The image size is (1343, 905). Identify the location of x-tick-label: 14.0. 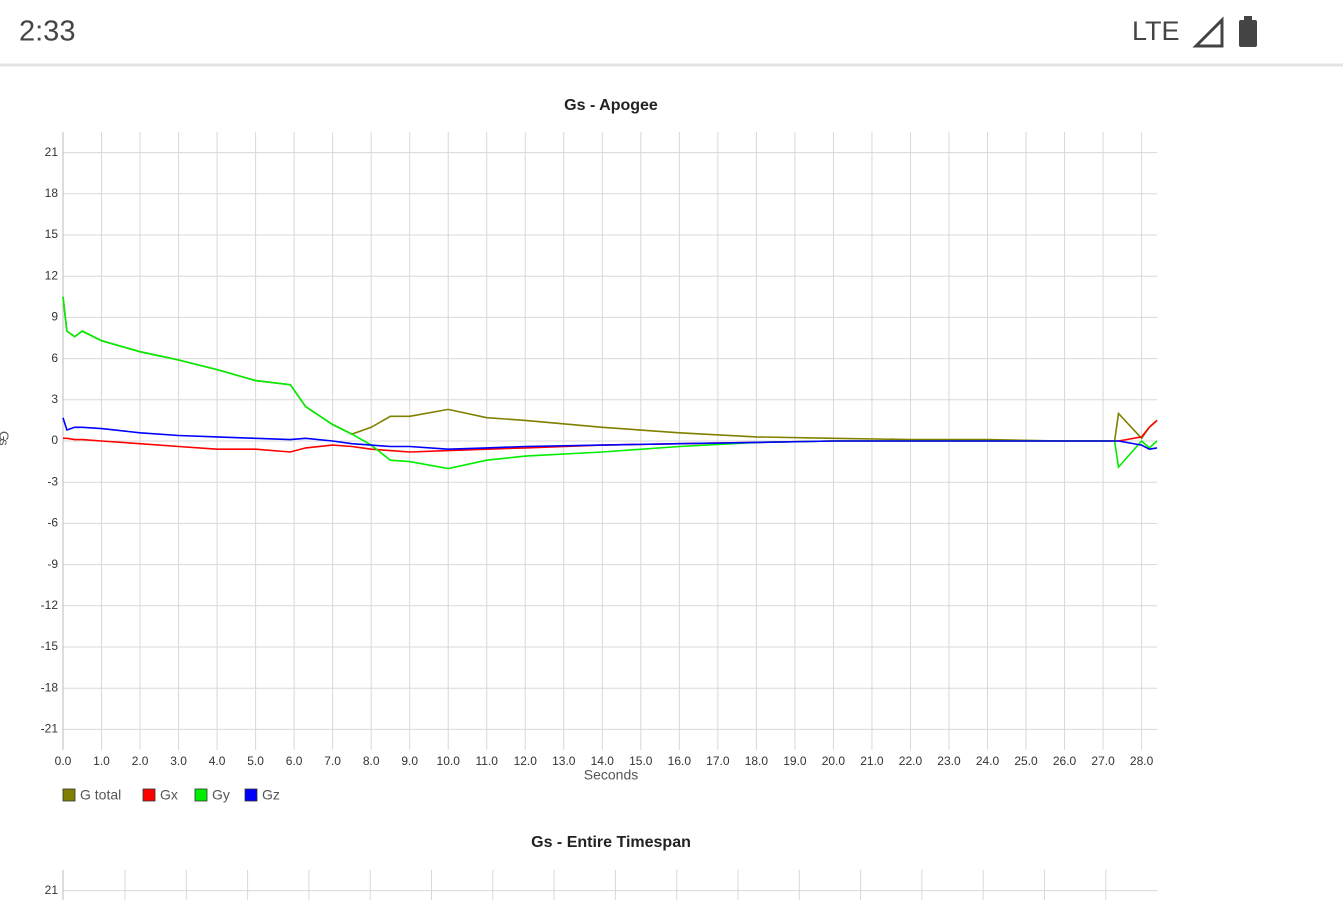
(603, 761).